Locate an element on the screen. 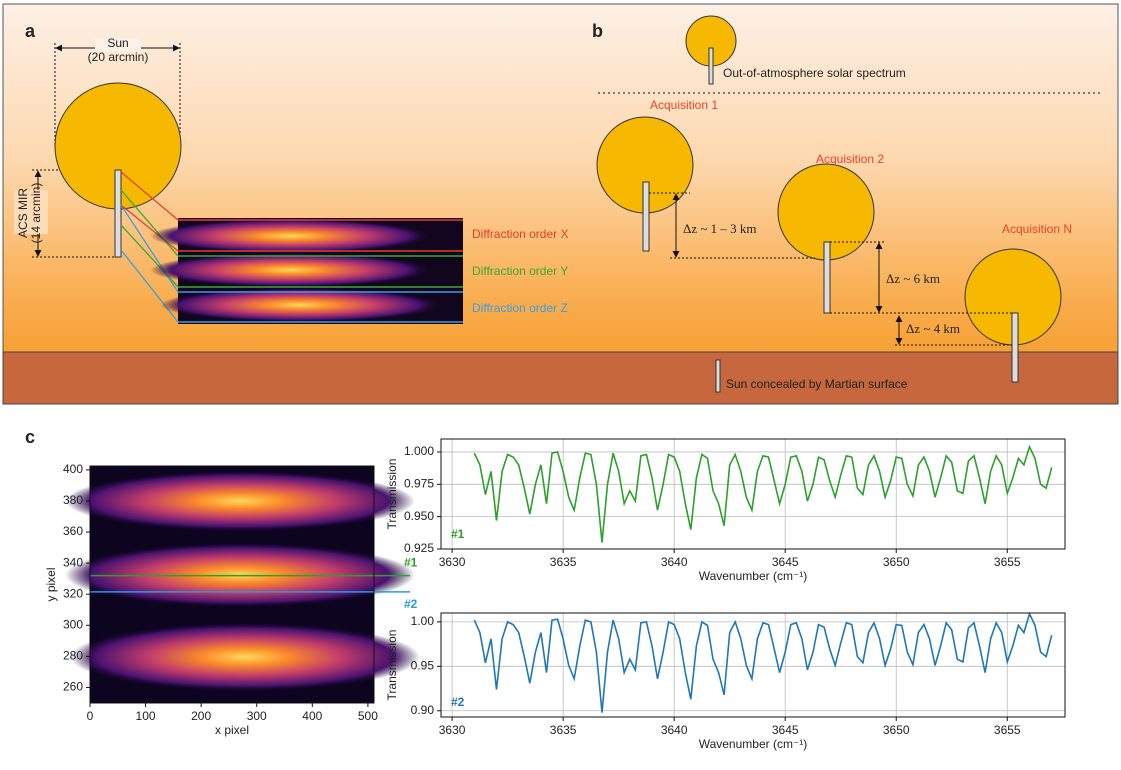 This screenshot has height=770, width=1121. x-tick-label: 300 is located at coordinates (257, 716).